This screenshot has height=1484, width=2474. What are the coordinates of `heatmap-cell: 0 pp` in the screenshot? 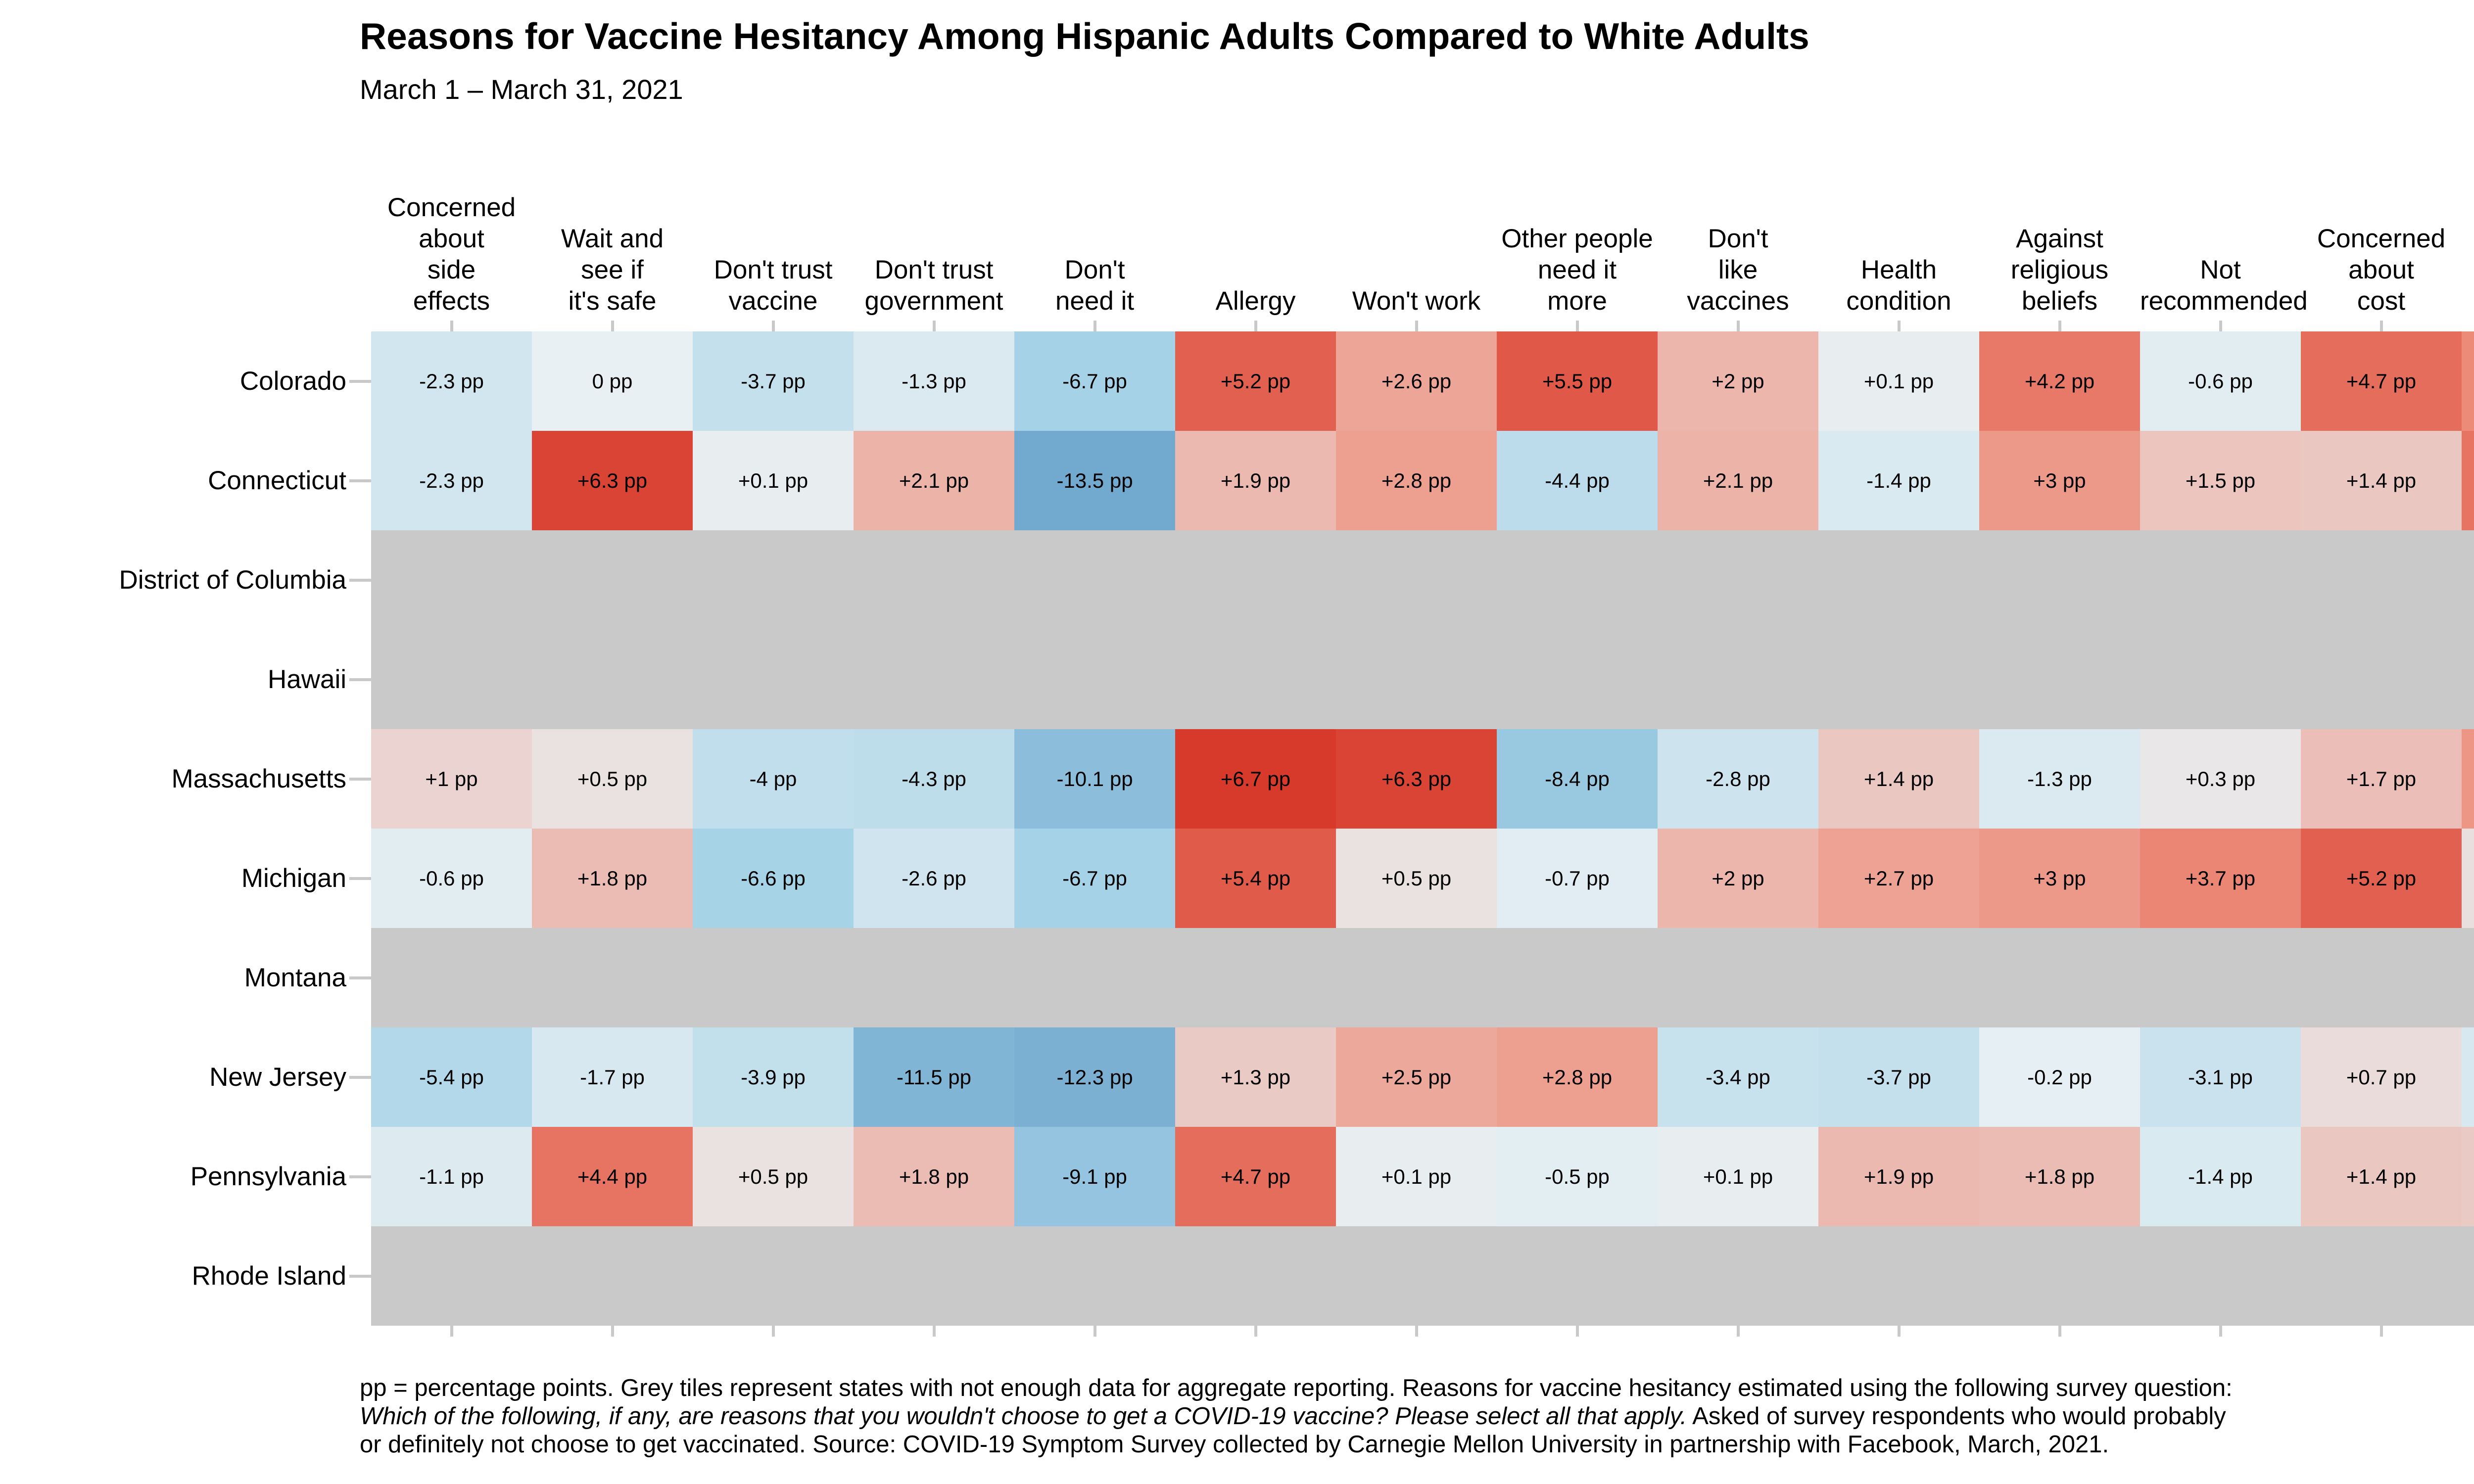 It's located at (613, 381).